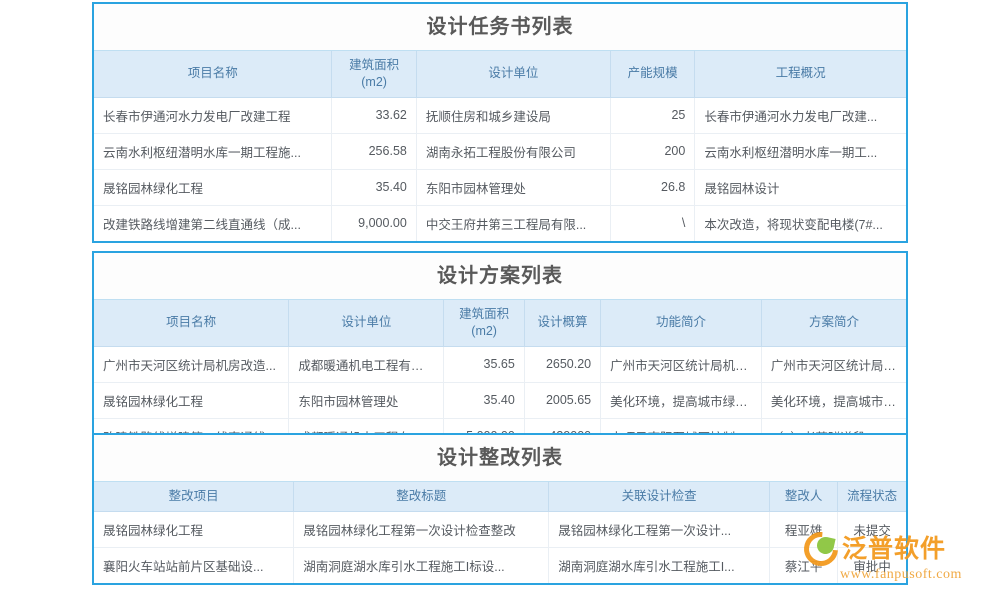  I want to click on table-row: 晟铭园林绿化工程 35.40 东阳市园林管理处 26.8 晟铭园林设计, so click(500, 187).